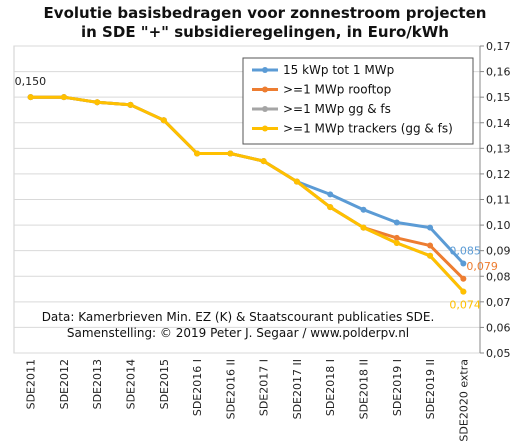 The height and width of the screenshot is (445, 531). Describe the element at coordinates (31, 81) in the screenshot. I see `data-label: 0,150` at that location.